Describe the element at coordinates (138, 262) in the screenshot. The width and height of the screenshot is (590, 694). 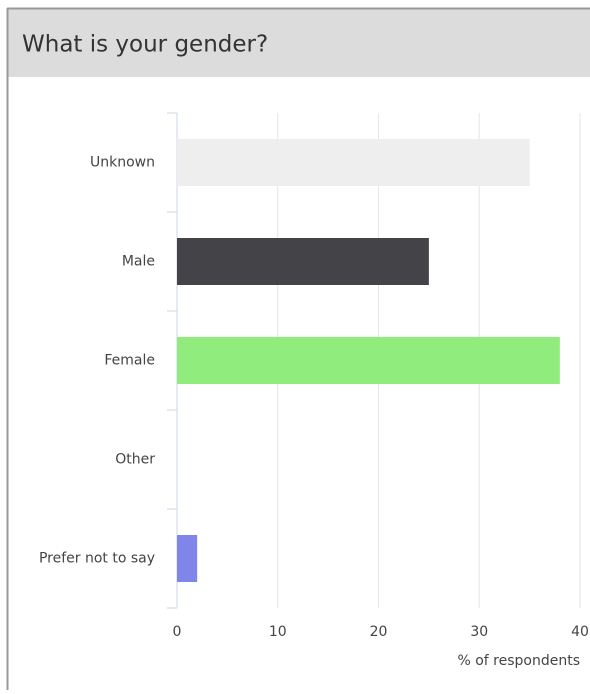
I see `y-tick-label: Male` at that location.